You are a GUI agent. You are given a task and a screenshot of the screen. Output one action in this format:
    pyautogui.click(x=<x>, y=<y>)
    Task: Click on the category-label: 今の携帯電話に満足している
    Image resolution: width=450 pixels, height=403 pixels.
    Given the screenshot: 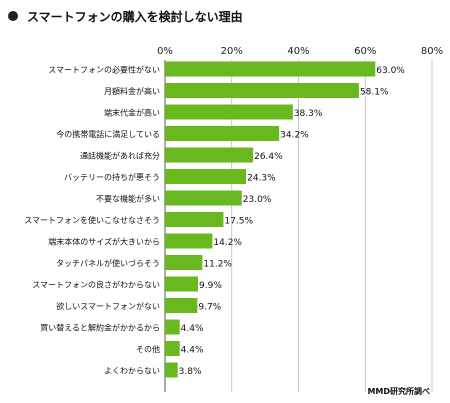 What is the action you would take?
    pyautogui.click(x=108, y=134)
    